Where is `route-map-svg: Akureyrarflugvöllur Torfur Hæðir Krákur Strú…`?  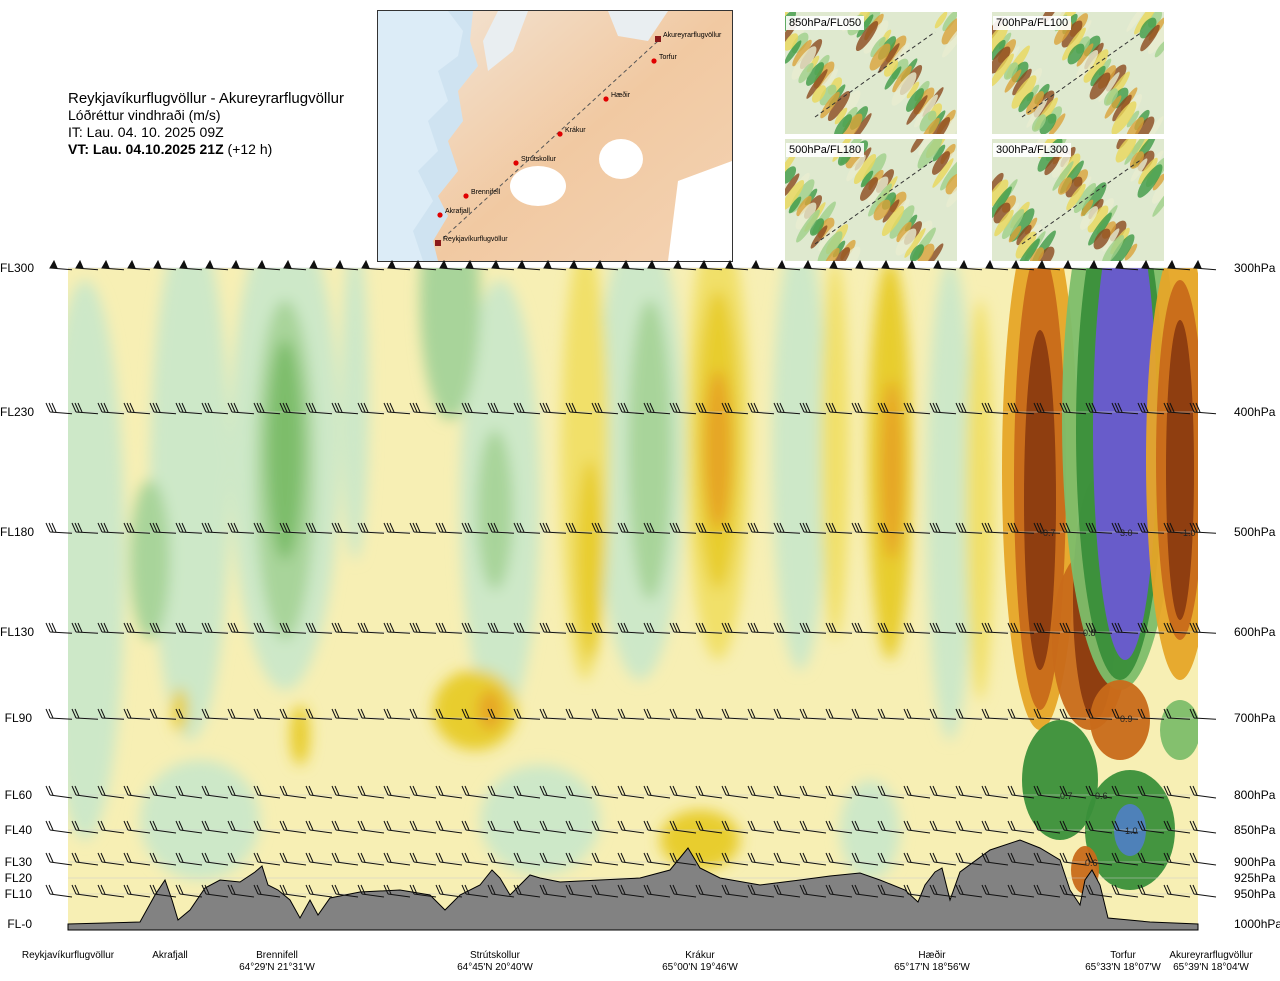 route-map-svg: Akureyrarflugvöllur Torfur Hæðir Krákur Strú… is located at coordinates (555, 136).